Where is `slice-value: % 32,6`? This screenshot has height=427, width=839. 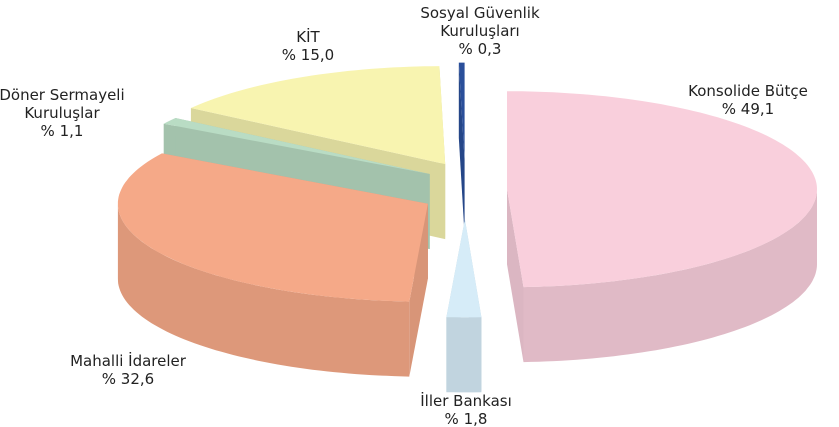
slice-value: % 32,6 is located at coordinates (128, 379).